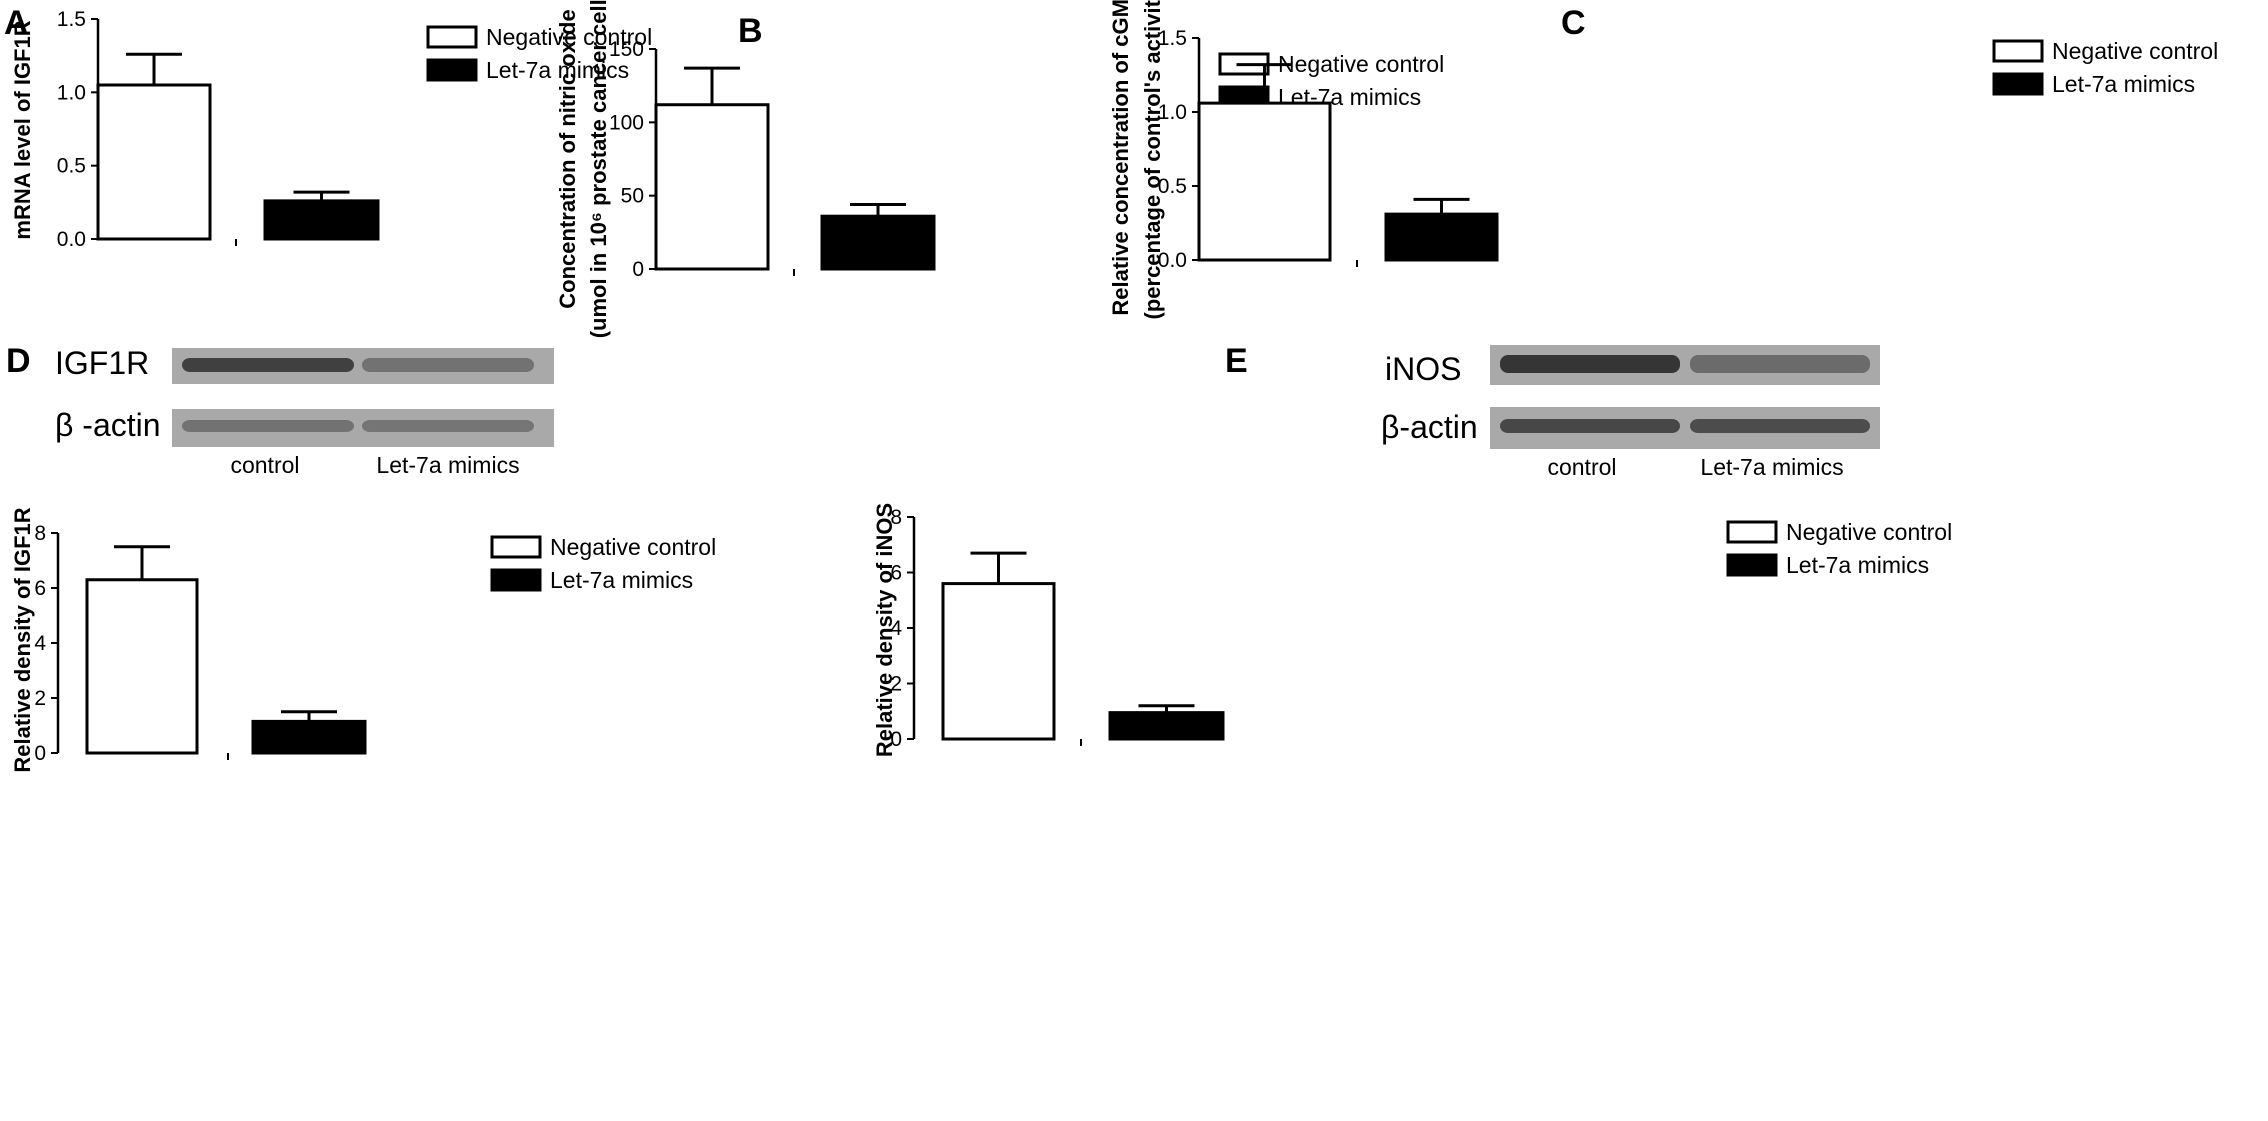 This screenshot has height=1121, width=2268. I want to click on blot-e-lane-control: control, so click(1581, 467).